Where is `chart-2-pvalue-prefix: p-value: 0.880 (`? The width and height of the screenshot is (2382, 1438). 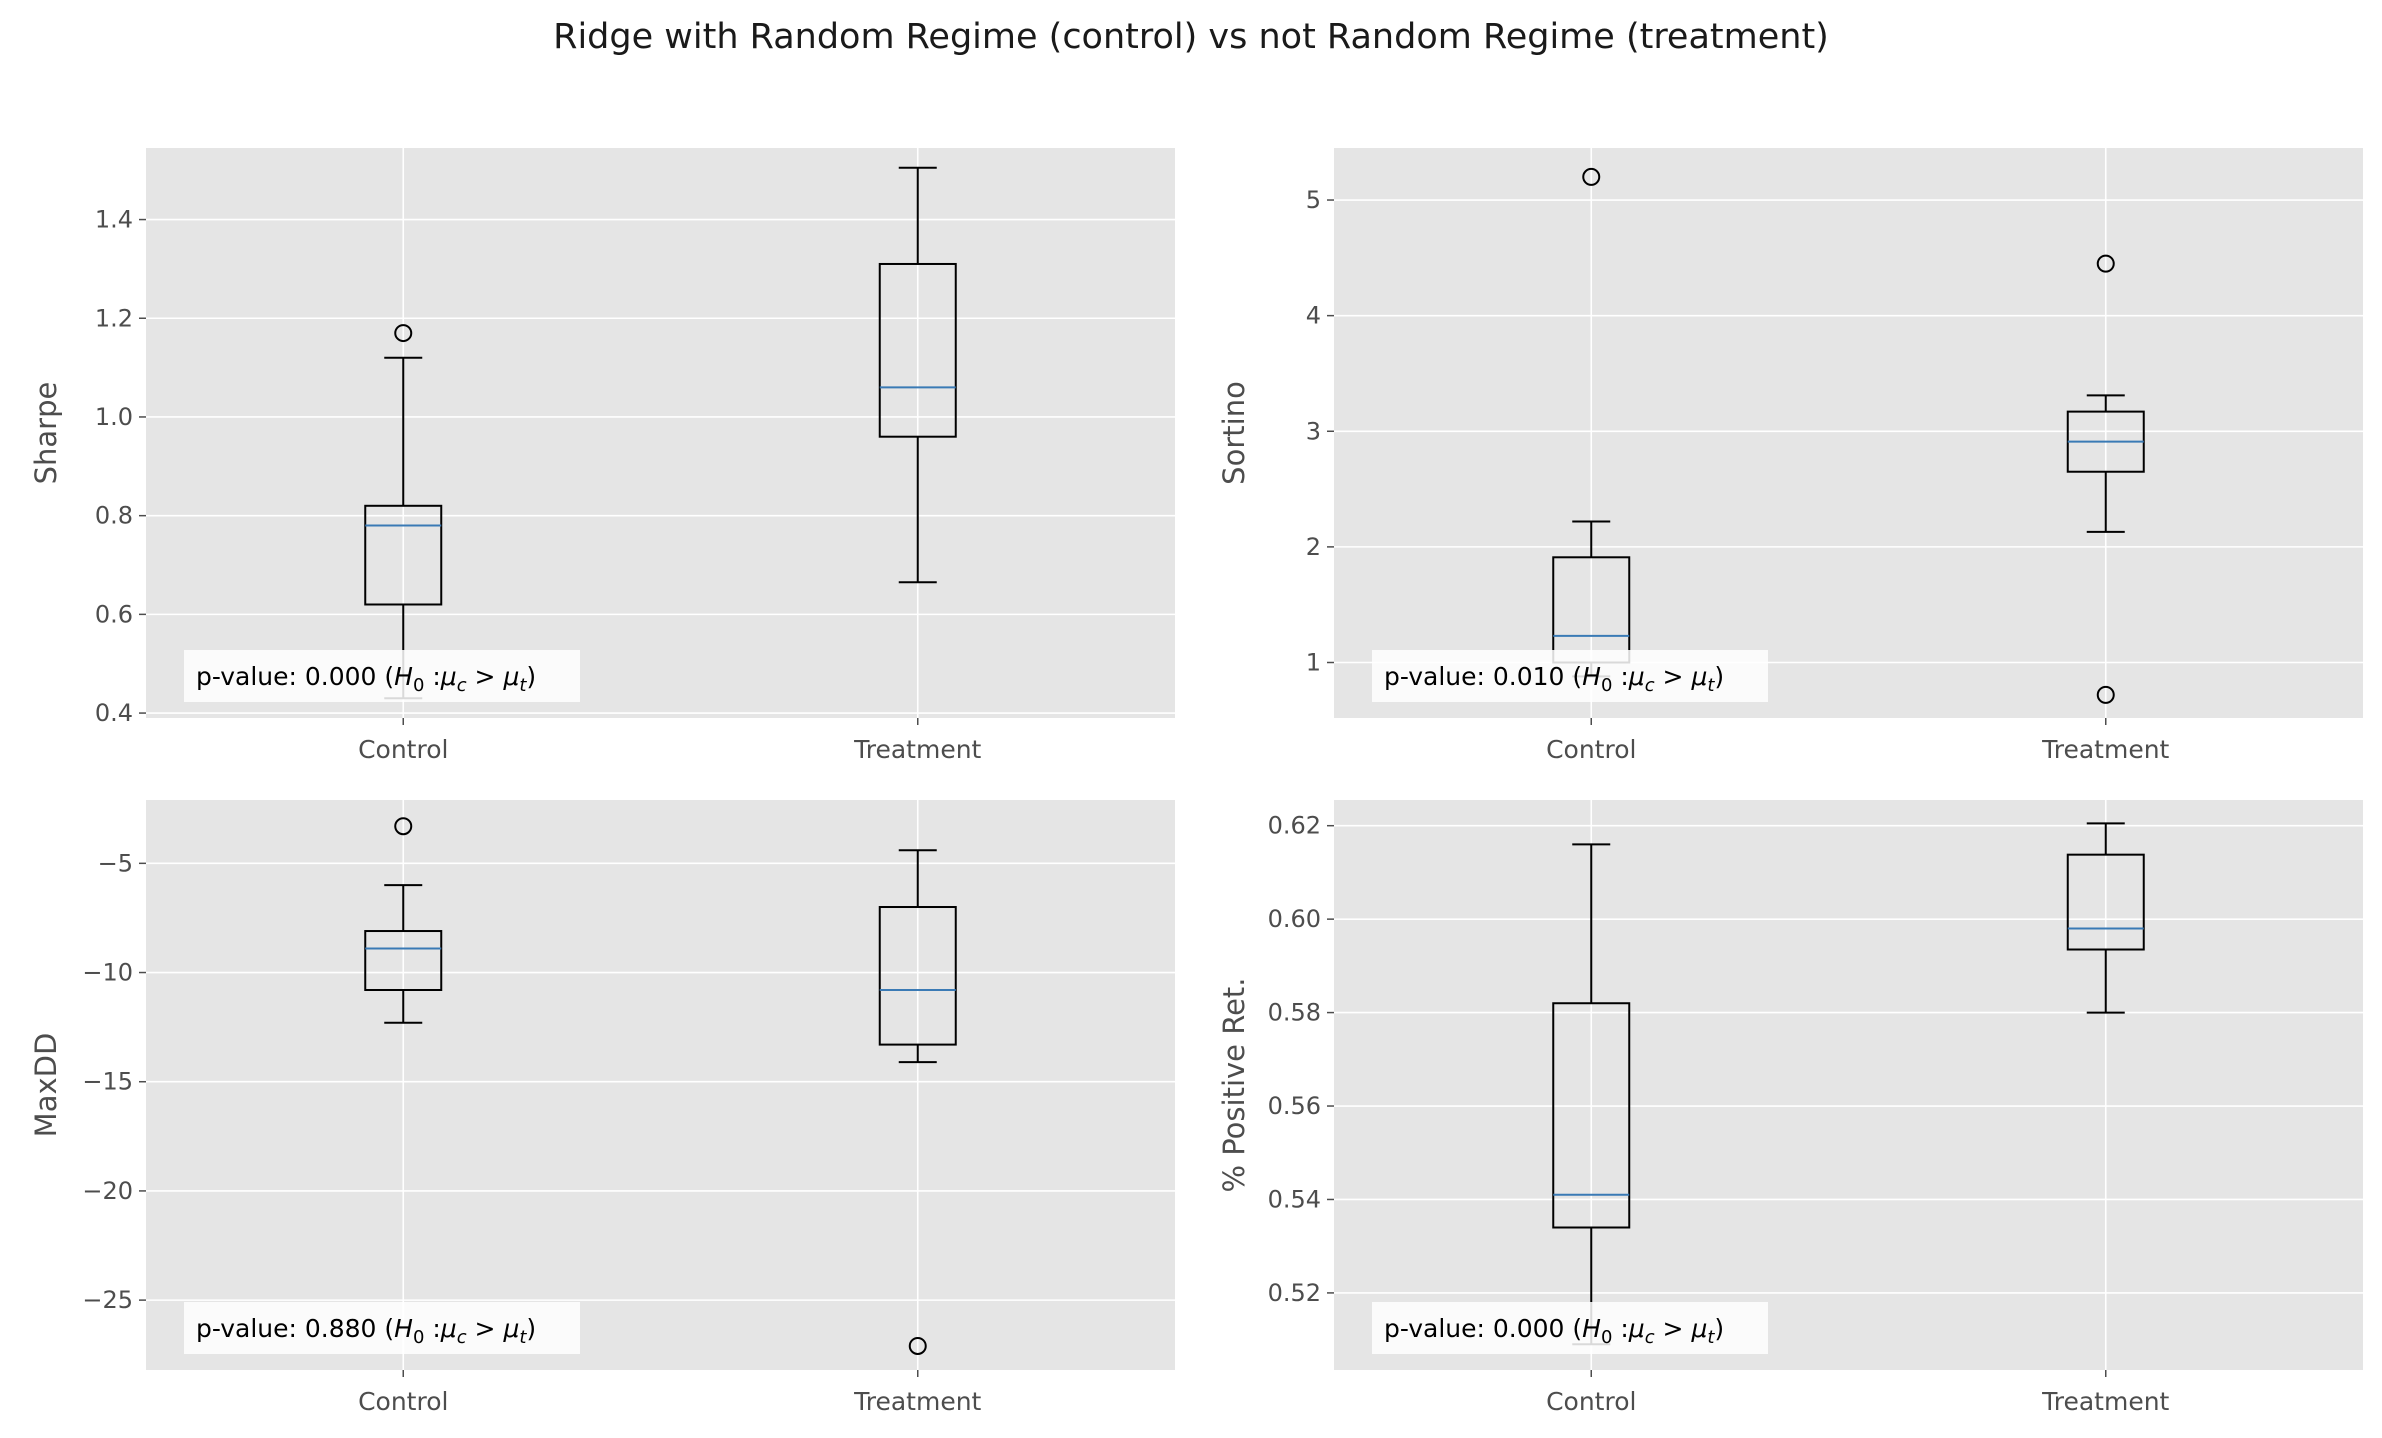 chart-2-pvalue-prefix: p-value: 0.880 ( is located at coordinates (295, 1328).